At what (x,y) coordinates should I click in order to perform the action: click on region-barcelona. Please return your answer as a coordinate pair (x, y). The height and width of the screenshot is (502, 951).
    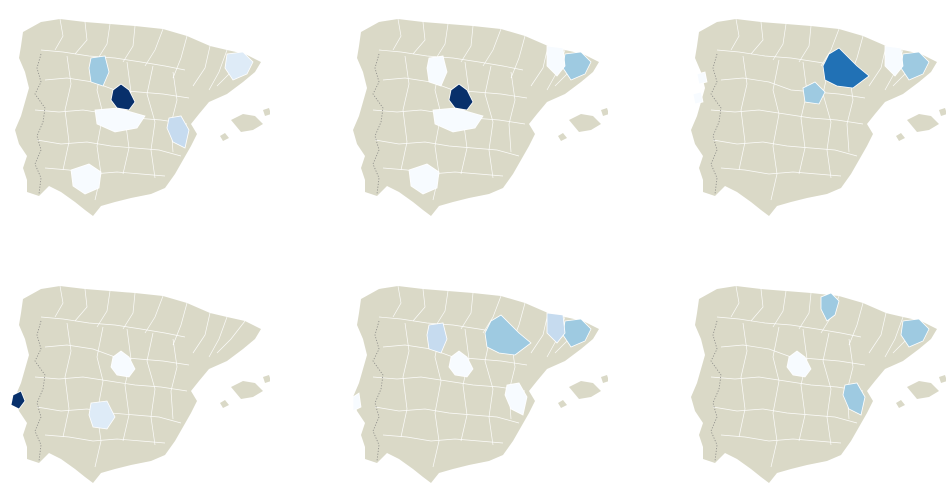
    Looking at the image, I should click on (915, 333).